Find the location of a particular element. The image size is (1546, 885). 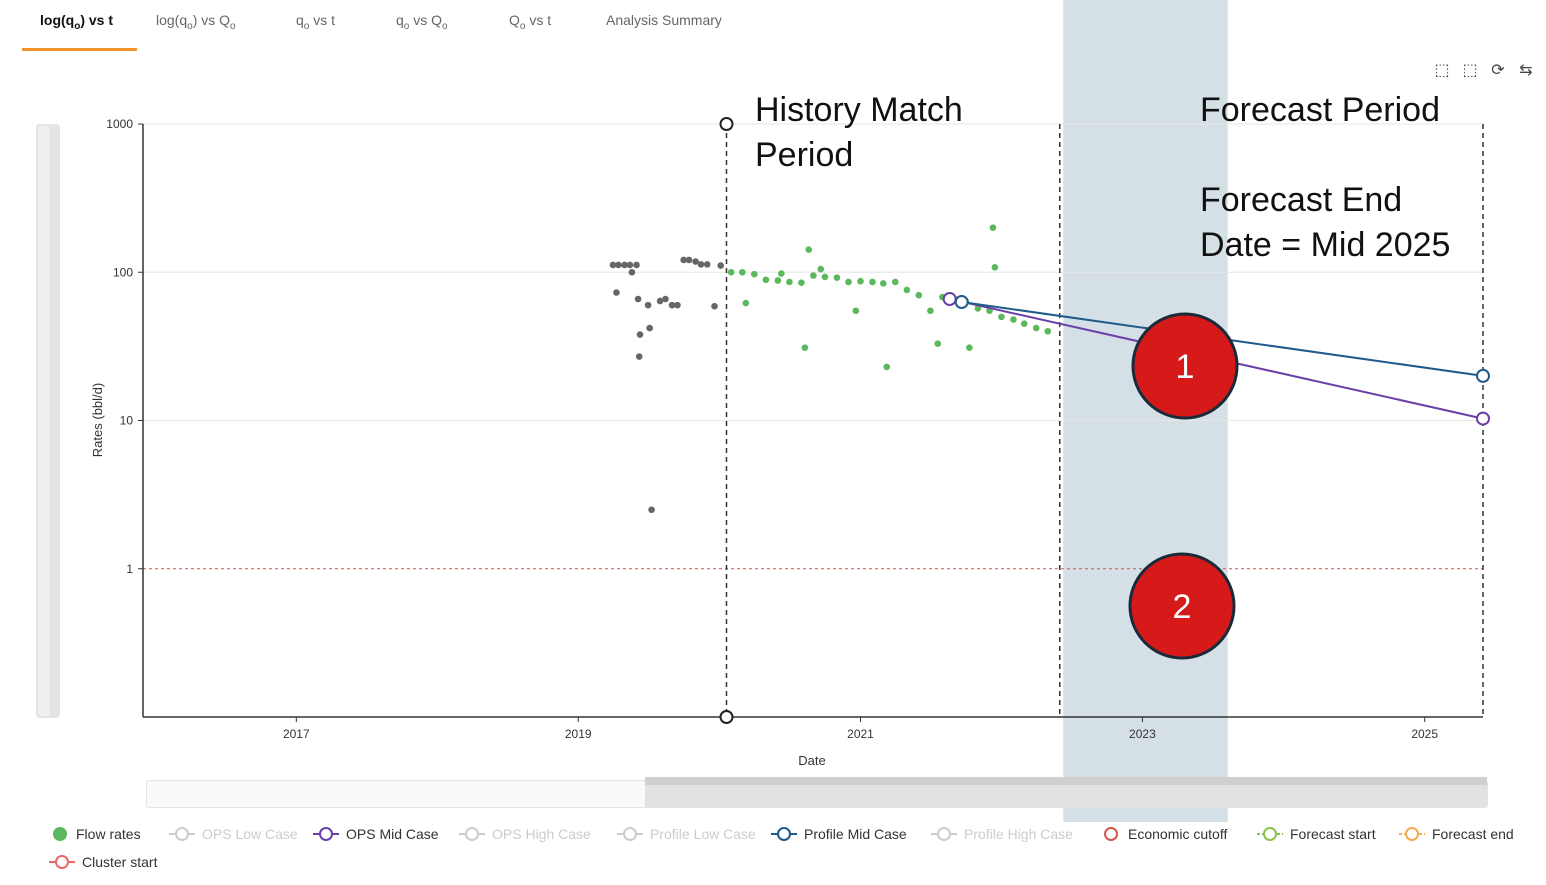

legend-label: Forecast end is located at coordinates (1473, 834).